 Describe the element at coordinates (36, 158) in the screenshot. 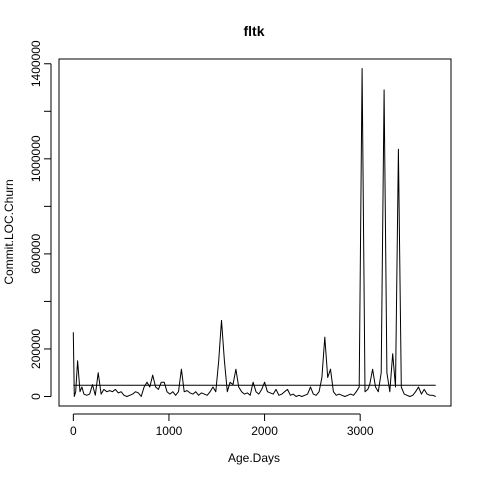

I see `y-tick-label: 1000000` at that location.